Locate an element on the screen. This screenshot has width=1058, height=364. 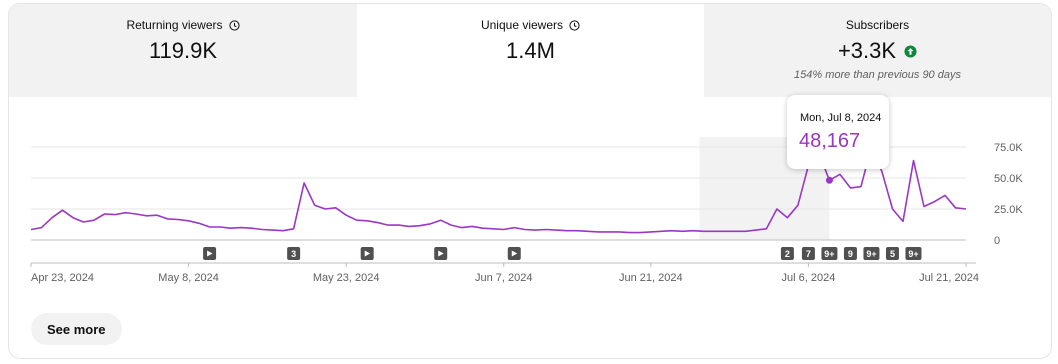
tab-unique-viewers: Unique viewers 1.4M is located at coordinates (530, 50).